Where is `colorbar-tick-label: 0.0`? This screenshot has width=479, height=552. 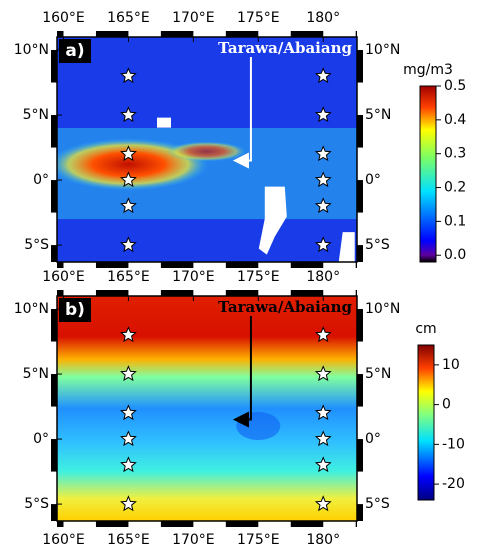 colorbar-tick-label: 0.0 is located at coordinates (455, 255).